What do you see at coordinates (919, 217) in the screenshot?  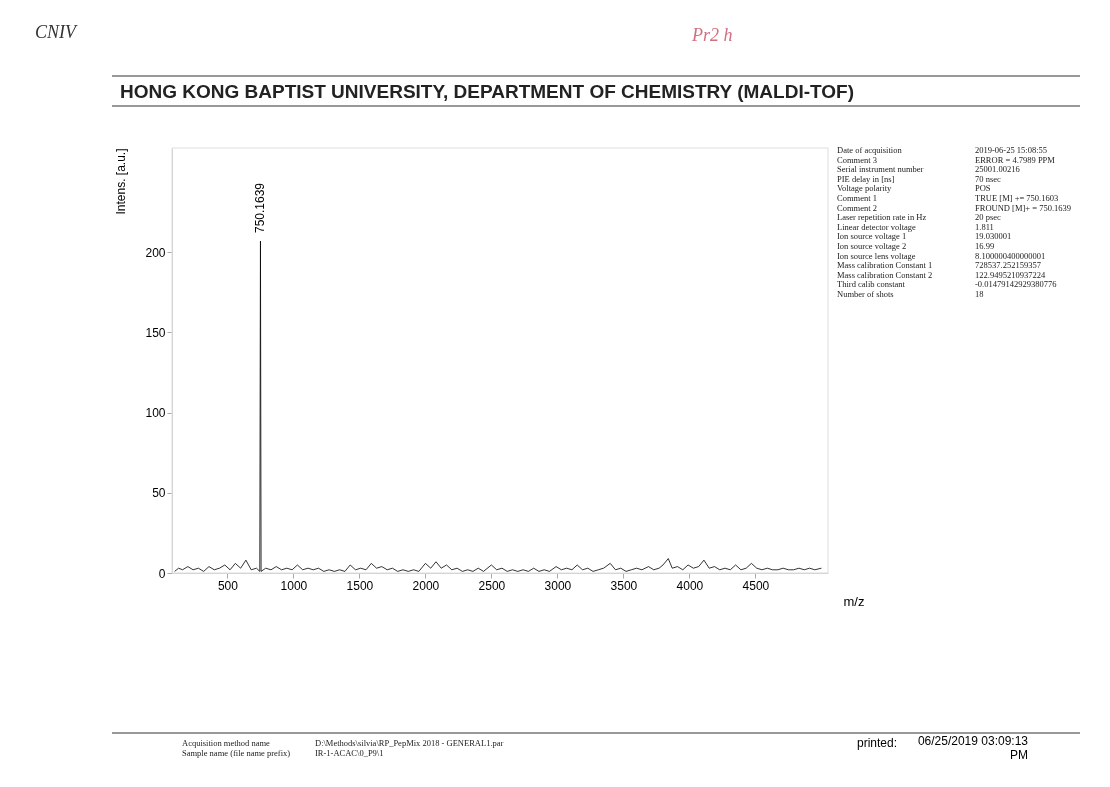 I see `text: Laser repetition rate in Hz 20 psec` at bounding box center [919, 217].